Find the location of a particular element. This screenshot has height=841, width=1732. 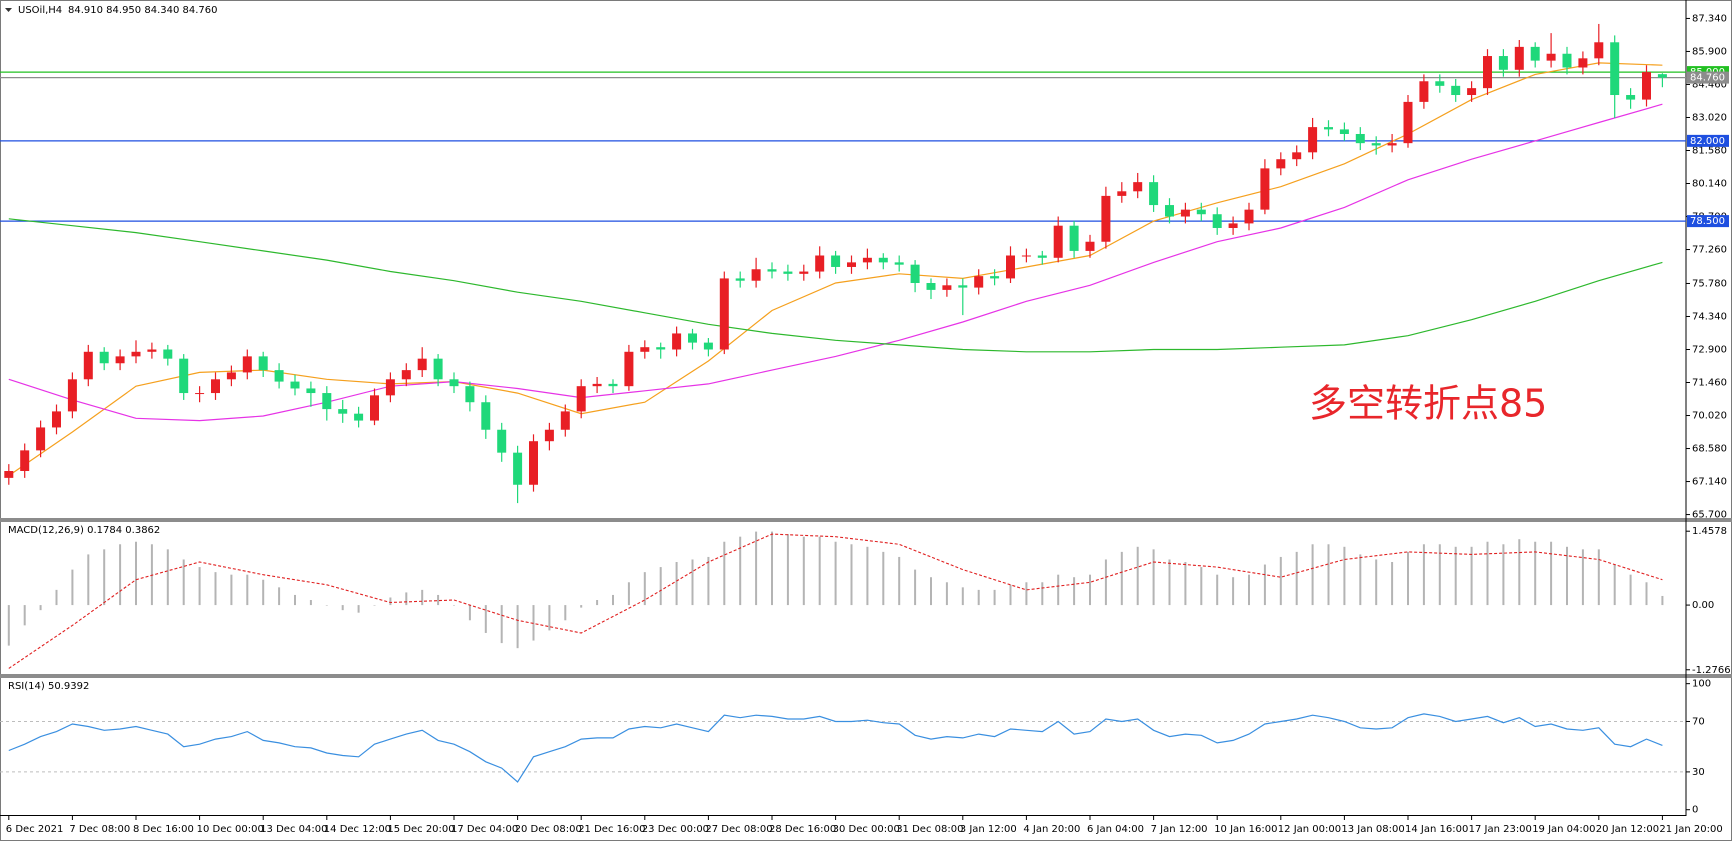

x-tick-label: 20 Dec 08:00 is located at coordinates (548, 829).